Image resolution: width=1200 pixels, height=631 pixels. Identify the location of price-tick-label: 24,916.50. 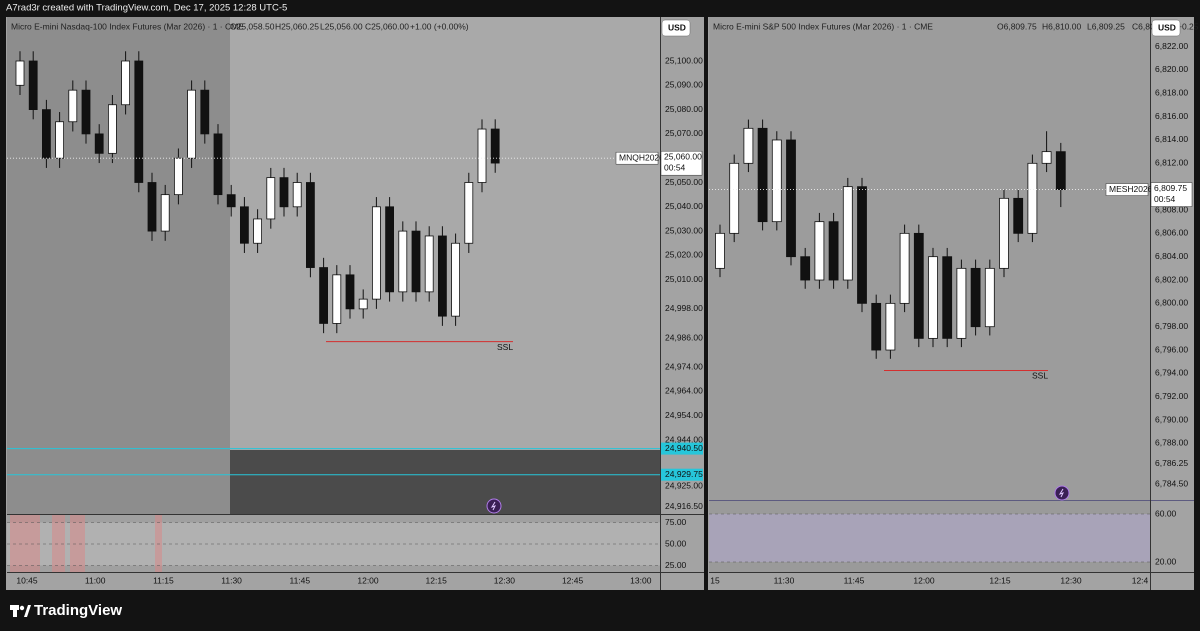
(684, 506).